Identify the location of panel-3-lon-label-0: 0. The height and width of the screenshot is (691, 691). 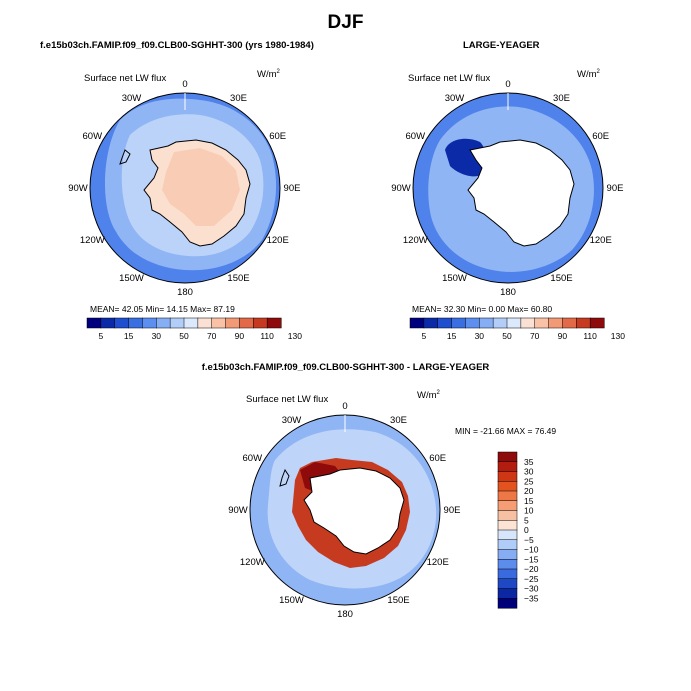
(344, 406).